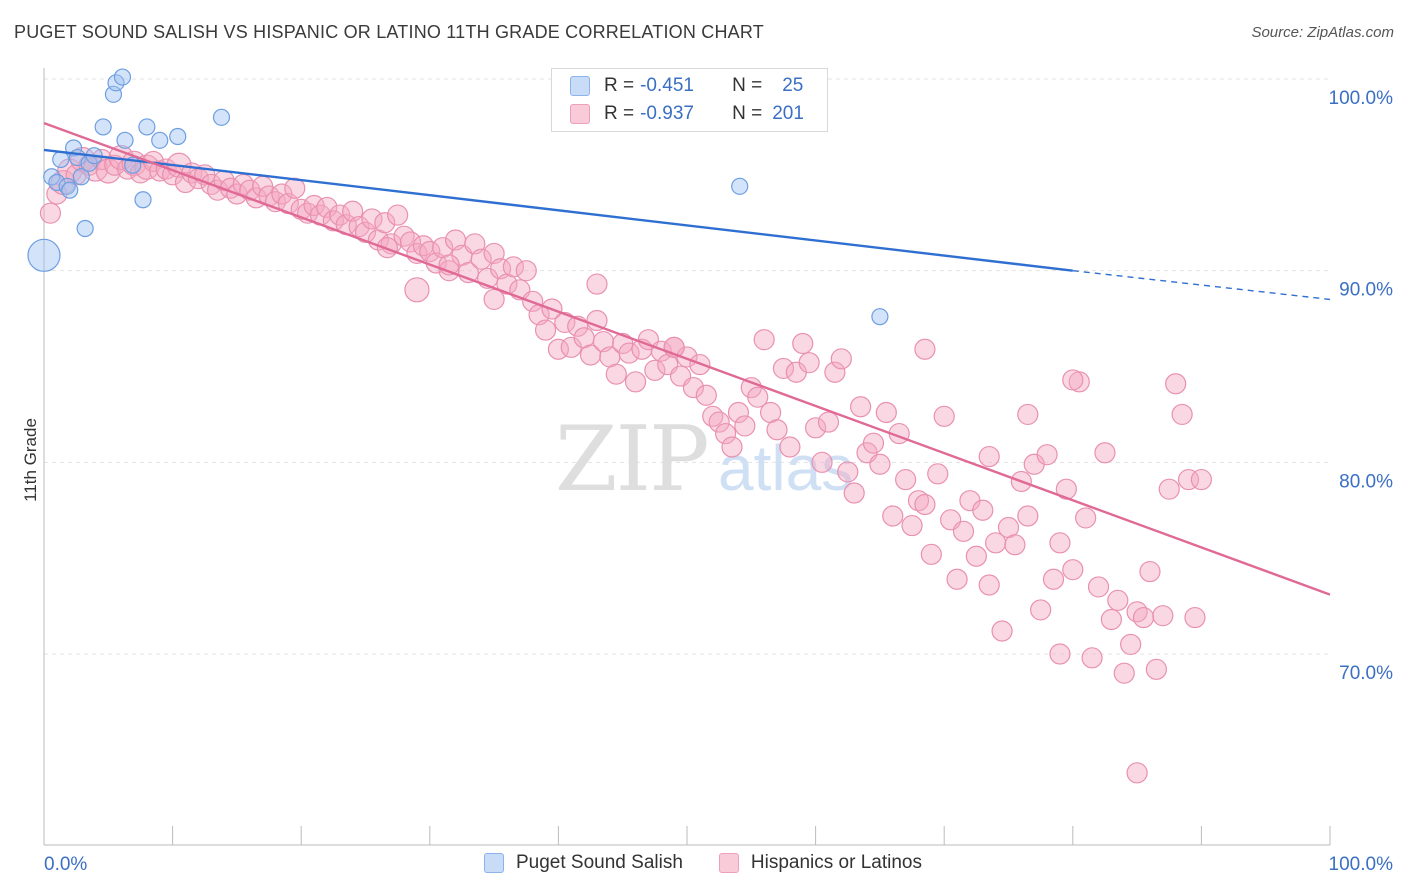 This screenshot has height=892, width=1406. What do you see at coordinates (703, 863) in the screenshot?
I see `series-legend: Puget Sound Salish Hispanics or Latinos` at bounding box center [703, 863].